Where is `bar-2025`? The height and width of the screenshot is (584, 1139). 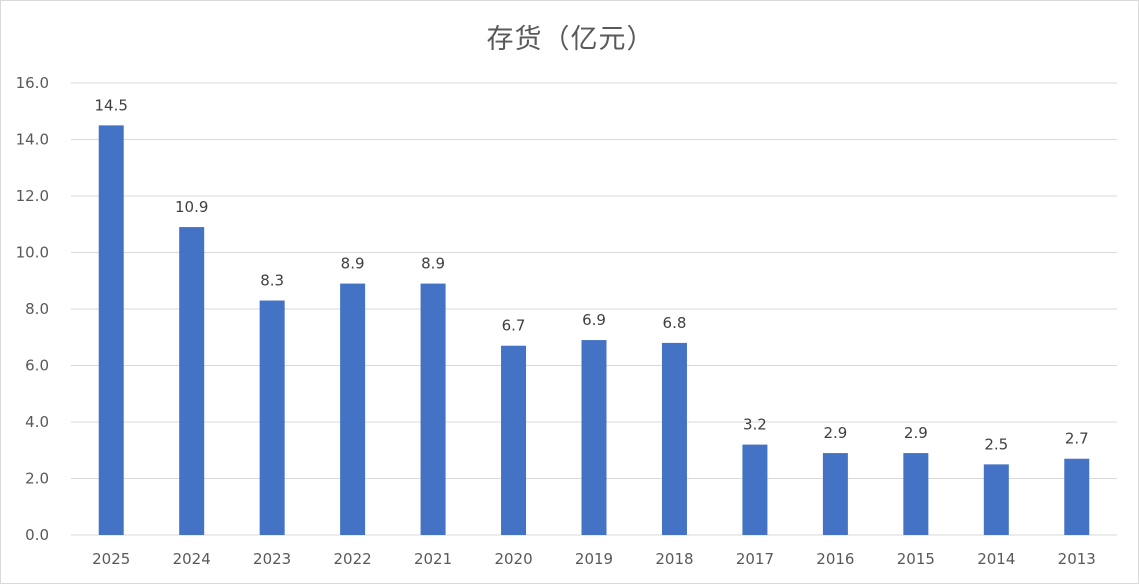
bar-2025 is located at coordinates (111, 330).